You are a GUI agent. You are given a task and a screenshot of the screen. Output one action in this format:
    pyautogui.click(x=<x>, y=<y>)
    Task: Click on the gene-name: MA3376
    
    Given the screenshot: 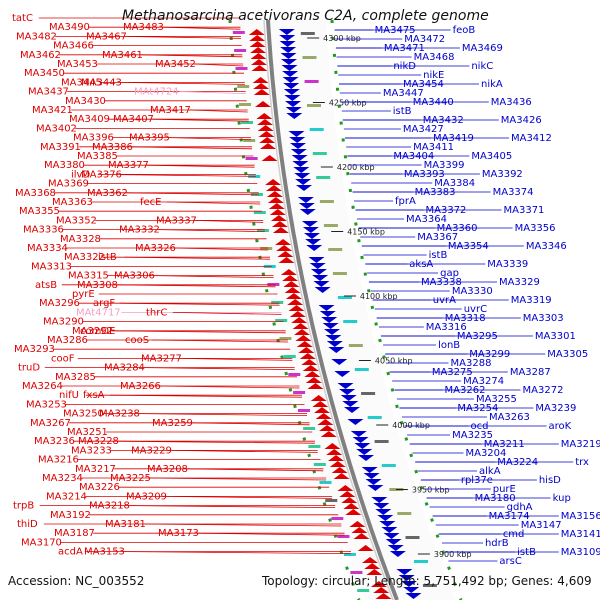 What is the action you would take?
    pyautogui.click(x=101, y=174)
    